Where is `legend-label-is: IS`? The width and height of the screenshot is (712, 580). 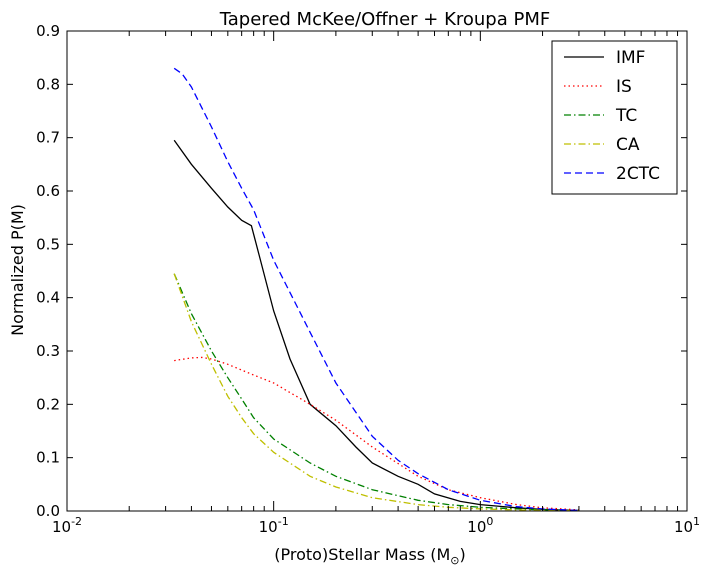 legend-label-is: IS is located at coordinates (624, 87).